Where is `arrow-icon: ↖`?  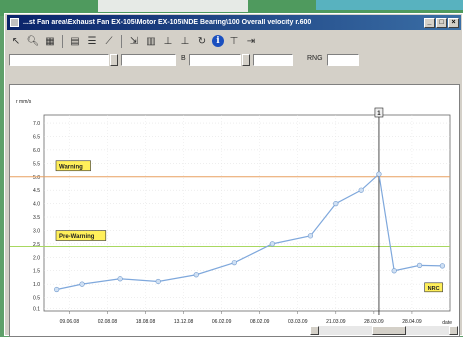 arrow-icon: ↖ is located at coordinates (16, 41).